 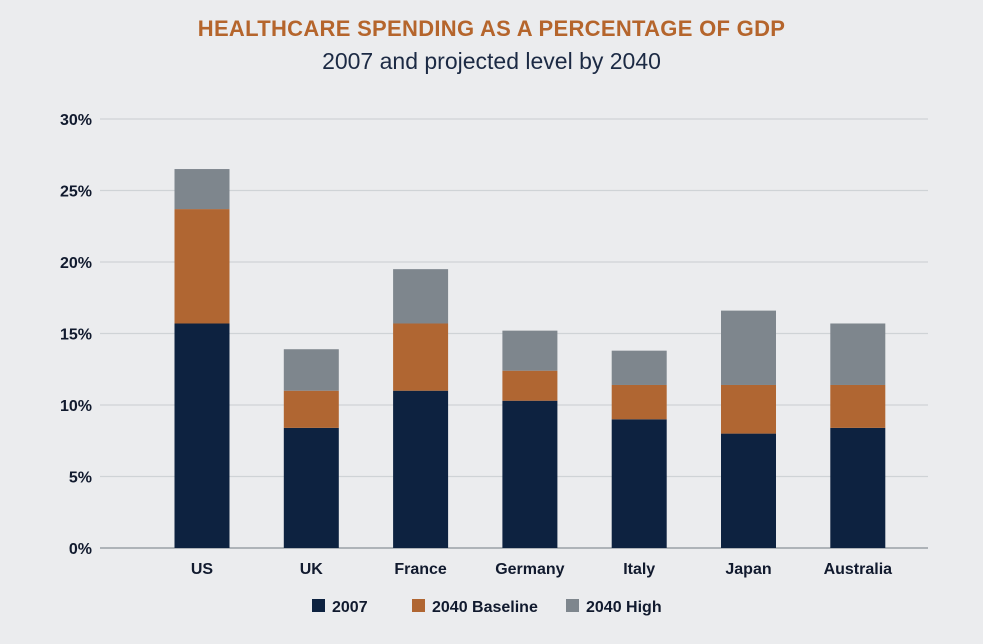 I want to click on bar-us-2040-baseline, so click(x=202, y=266).